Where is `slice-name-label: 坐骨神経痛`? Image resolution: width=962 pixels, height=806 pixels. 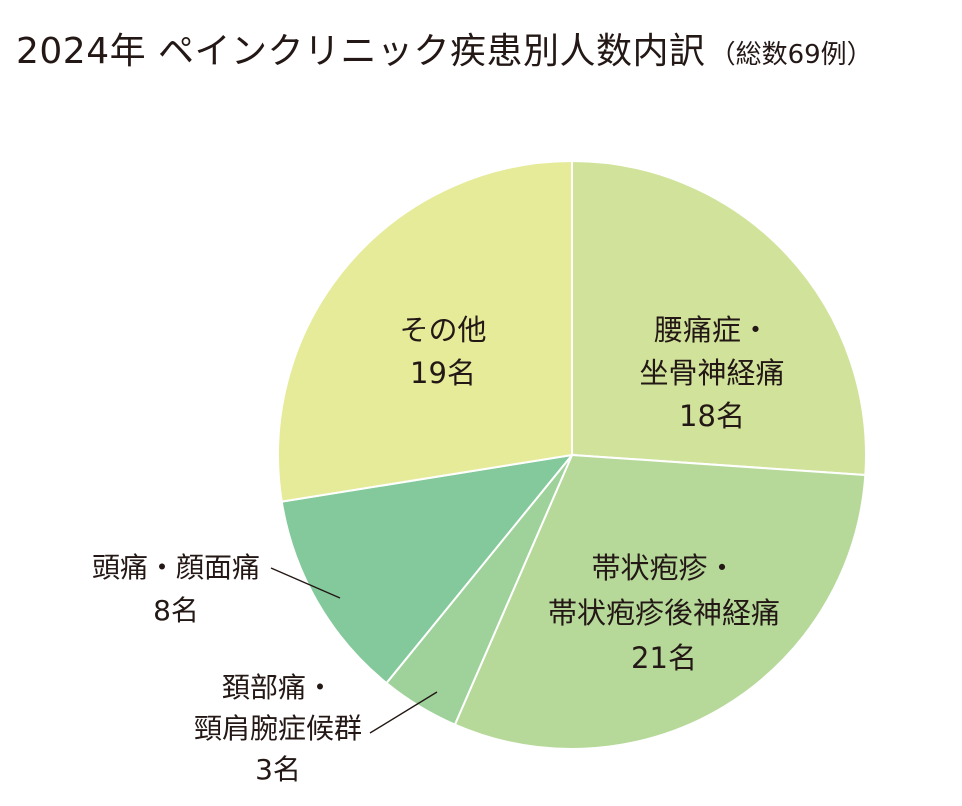 slice-name-label: 坐骨神経痛 is located at coordinates (711, 373).